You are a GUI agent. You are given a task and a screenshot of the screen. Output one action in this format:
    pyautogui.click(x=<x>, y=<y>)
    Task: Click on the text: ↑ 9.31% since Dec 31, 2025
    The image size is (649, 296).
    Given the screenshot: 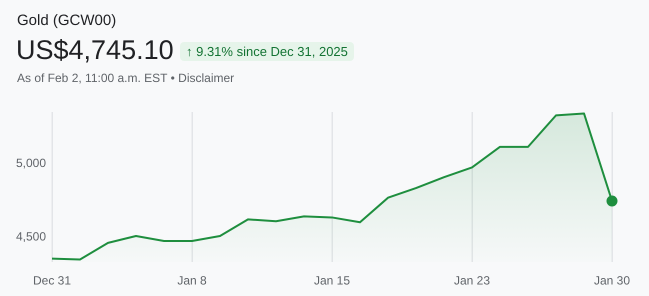 What is the action you would take?
    pyautogui.click(x=267, y=51)
    